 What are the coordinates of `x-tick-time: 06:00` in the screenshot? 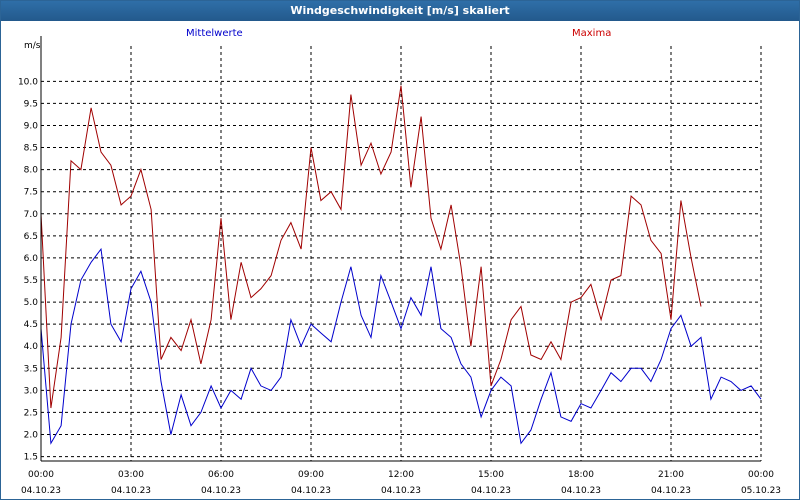 It's located at (221, 475).